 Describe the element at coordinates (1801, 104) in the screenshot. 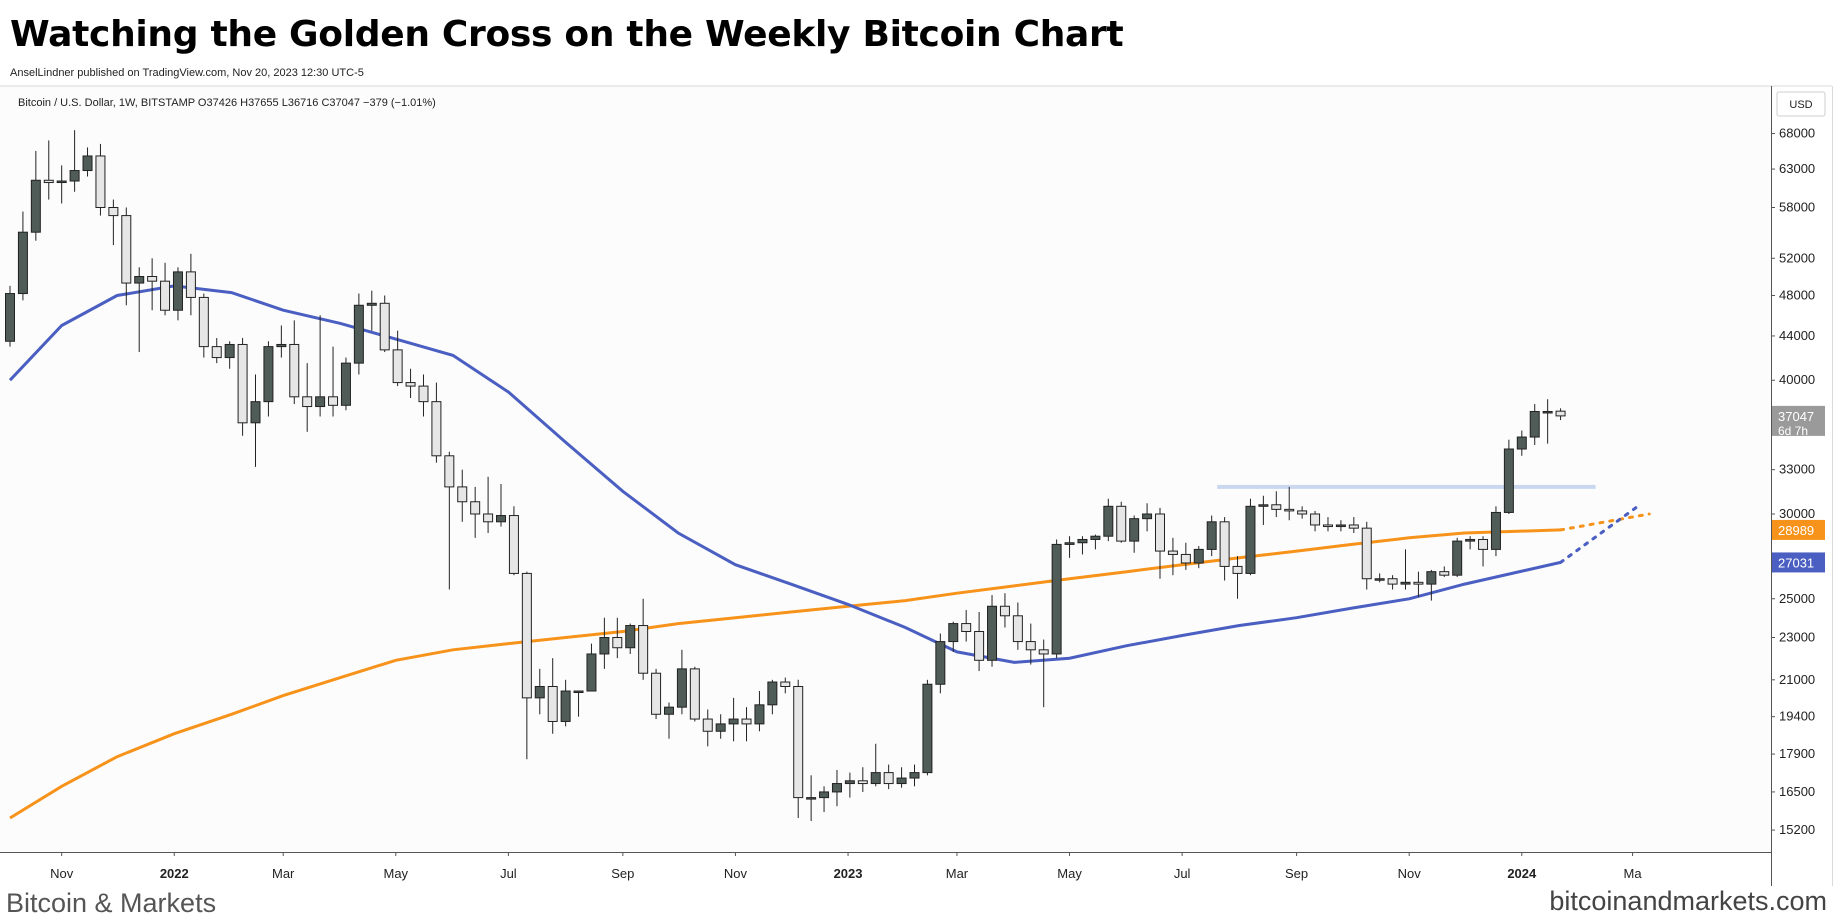

I see `currency-button` at that location.